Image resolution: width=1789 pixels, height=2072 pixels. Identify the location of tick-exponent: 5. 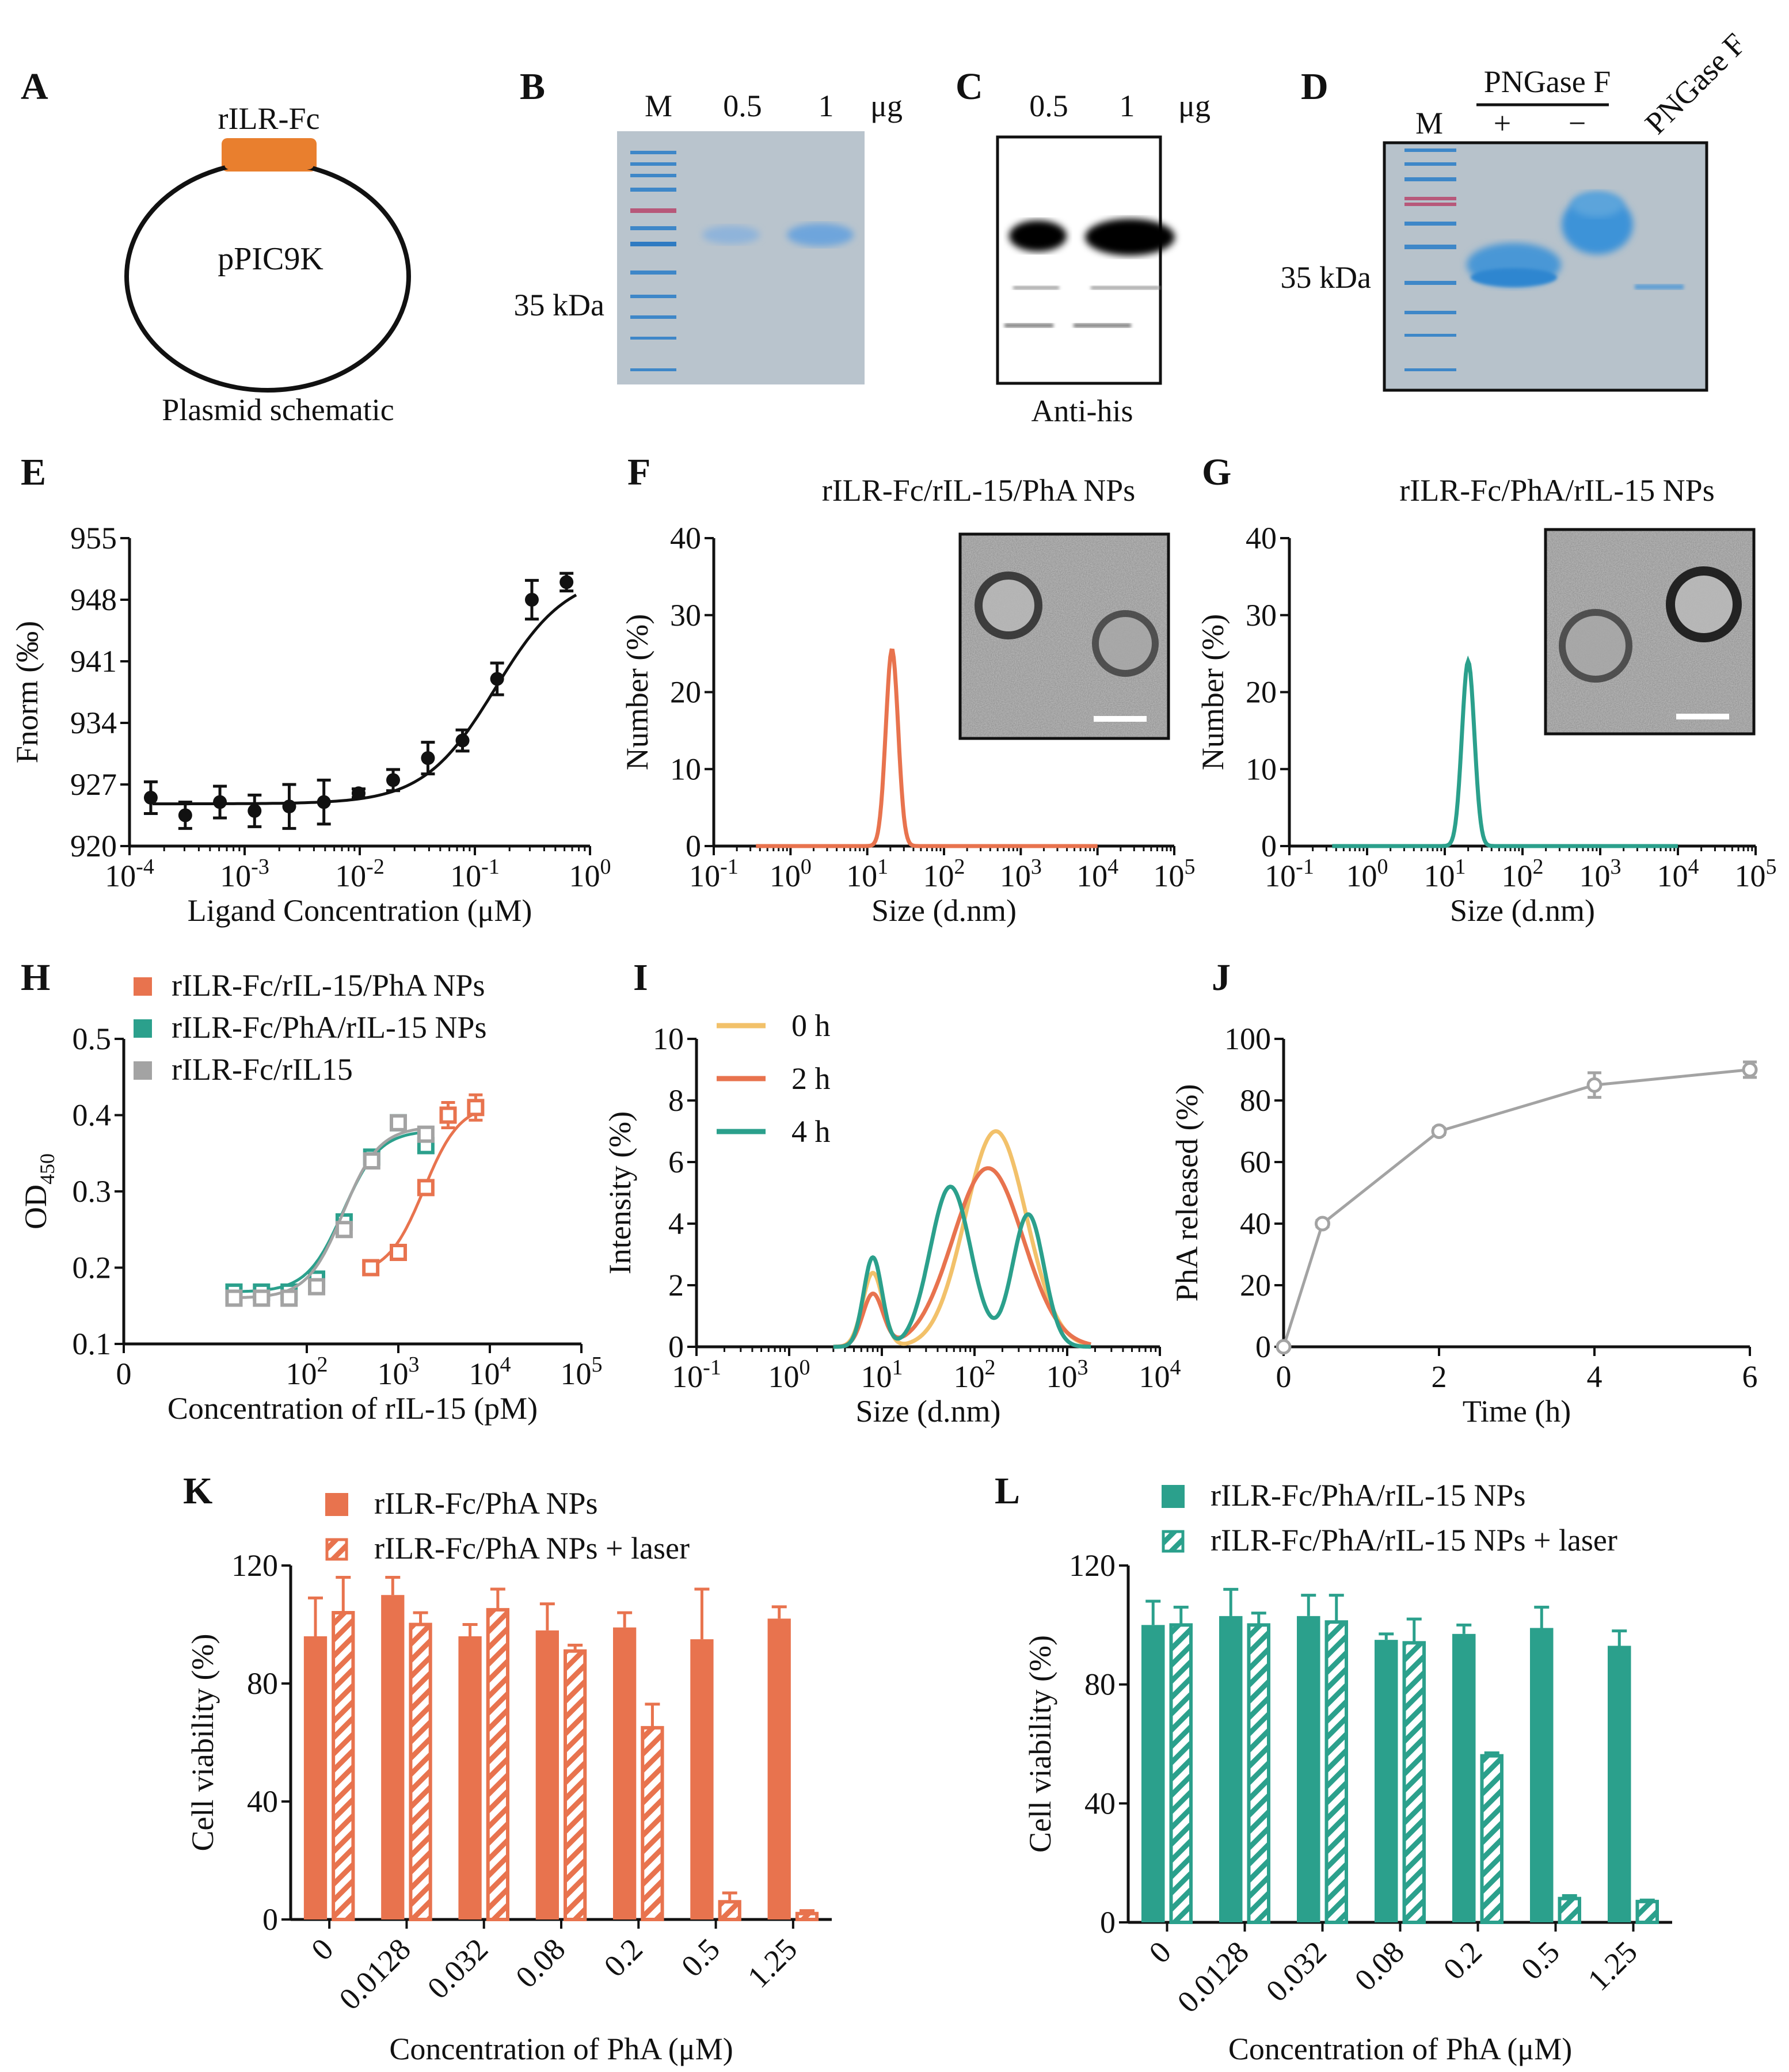
(597, 1365).